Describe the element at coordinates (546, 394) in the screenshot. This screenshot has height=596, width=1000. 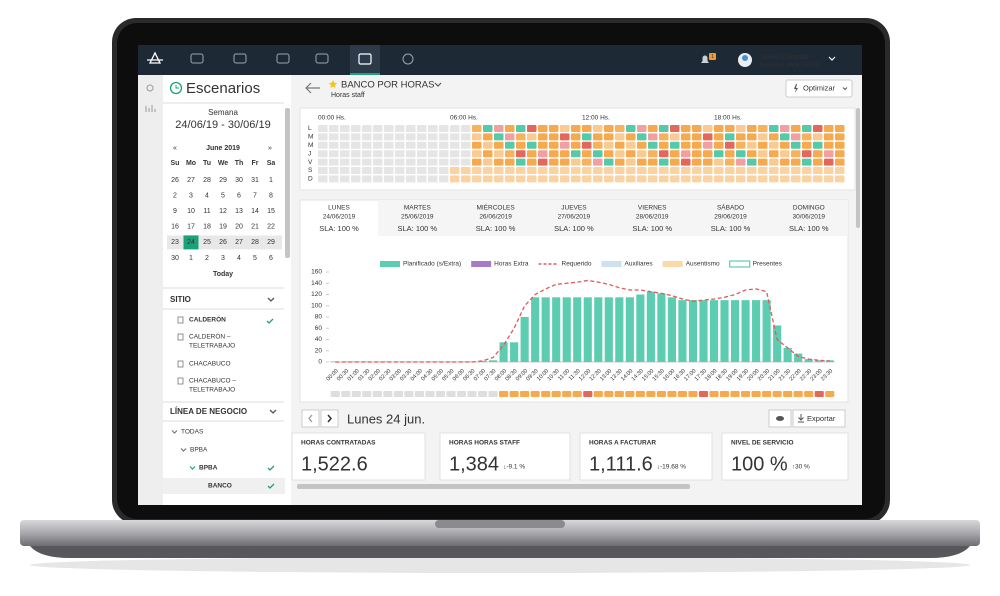
I see `timeline-cell` at that location.